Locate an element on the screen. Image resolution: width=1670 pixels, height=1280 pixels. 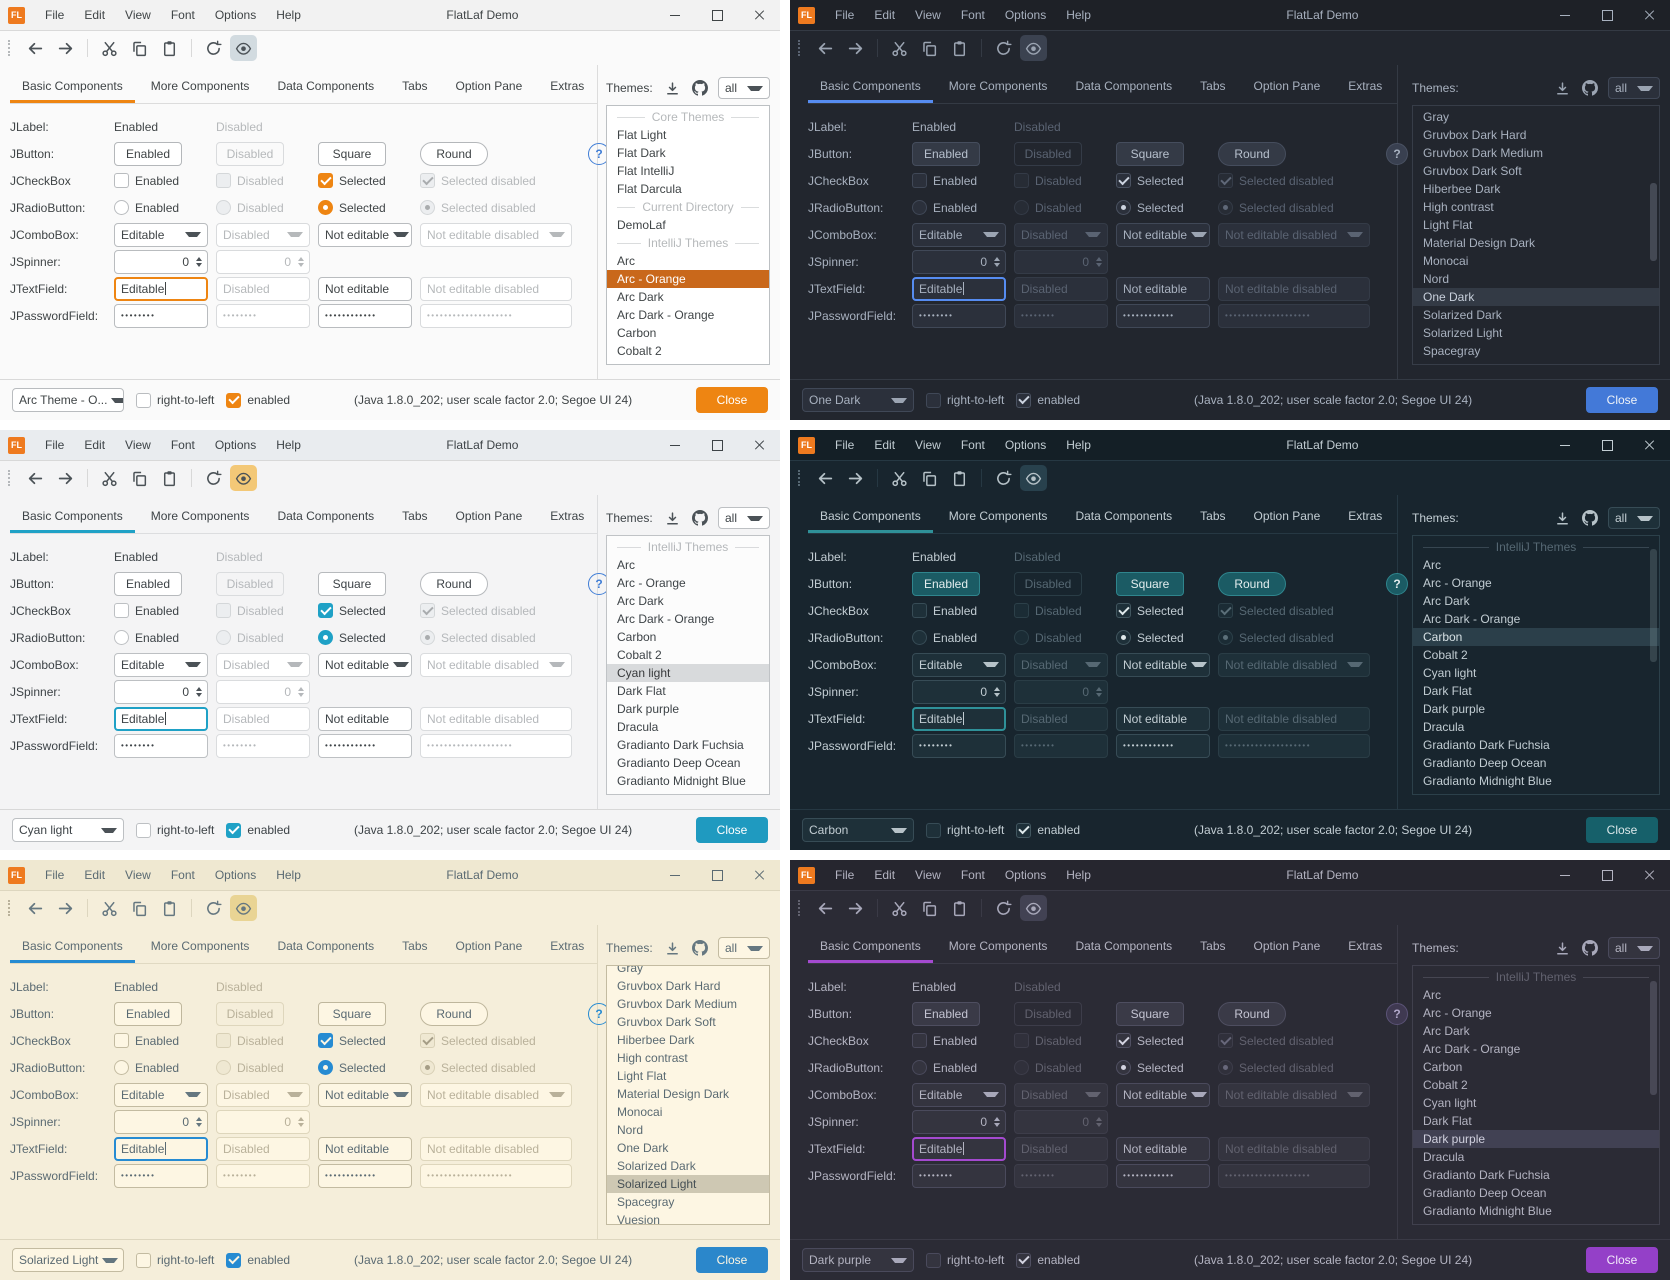
refresh-icon is located at coordinates (213, 48).